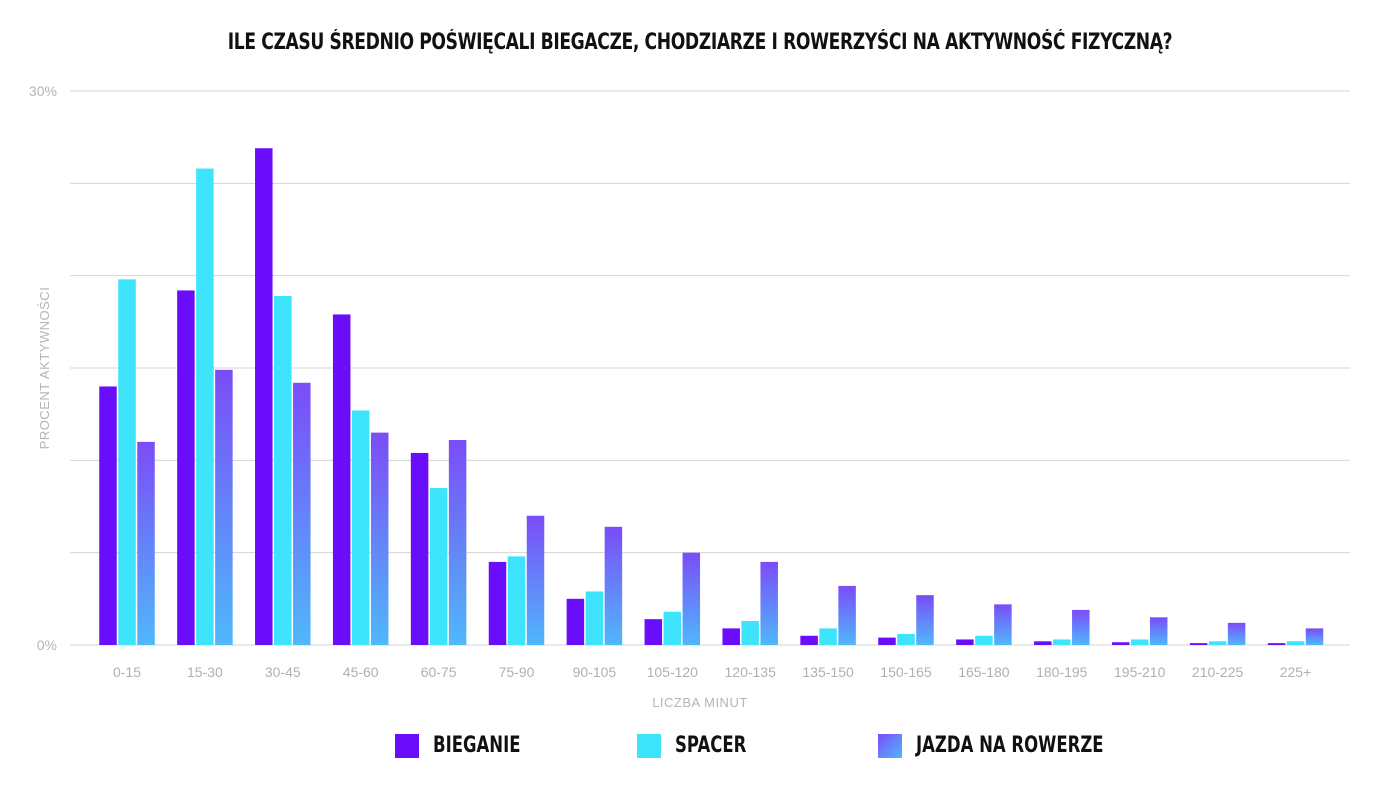 This screenshot has height=793, width=1400. What do you see at coordinates (984, 672) in the screenshot?
I see `x-tick-label: 165-180` at bounding box center [984, 672].